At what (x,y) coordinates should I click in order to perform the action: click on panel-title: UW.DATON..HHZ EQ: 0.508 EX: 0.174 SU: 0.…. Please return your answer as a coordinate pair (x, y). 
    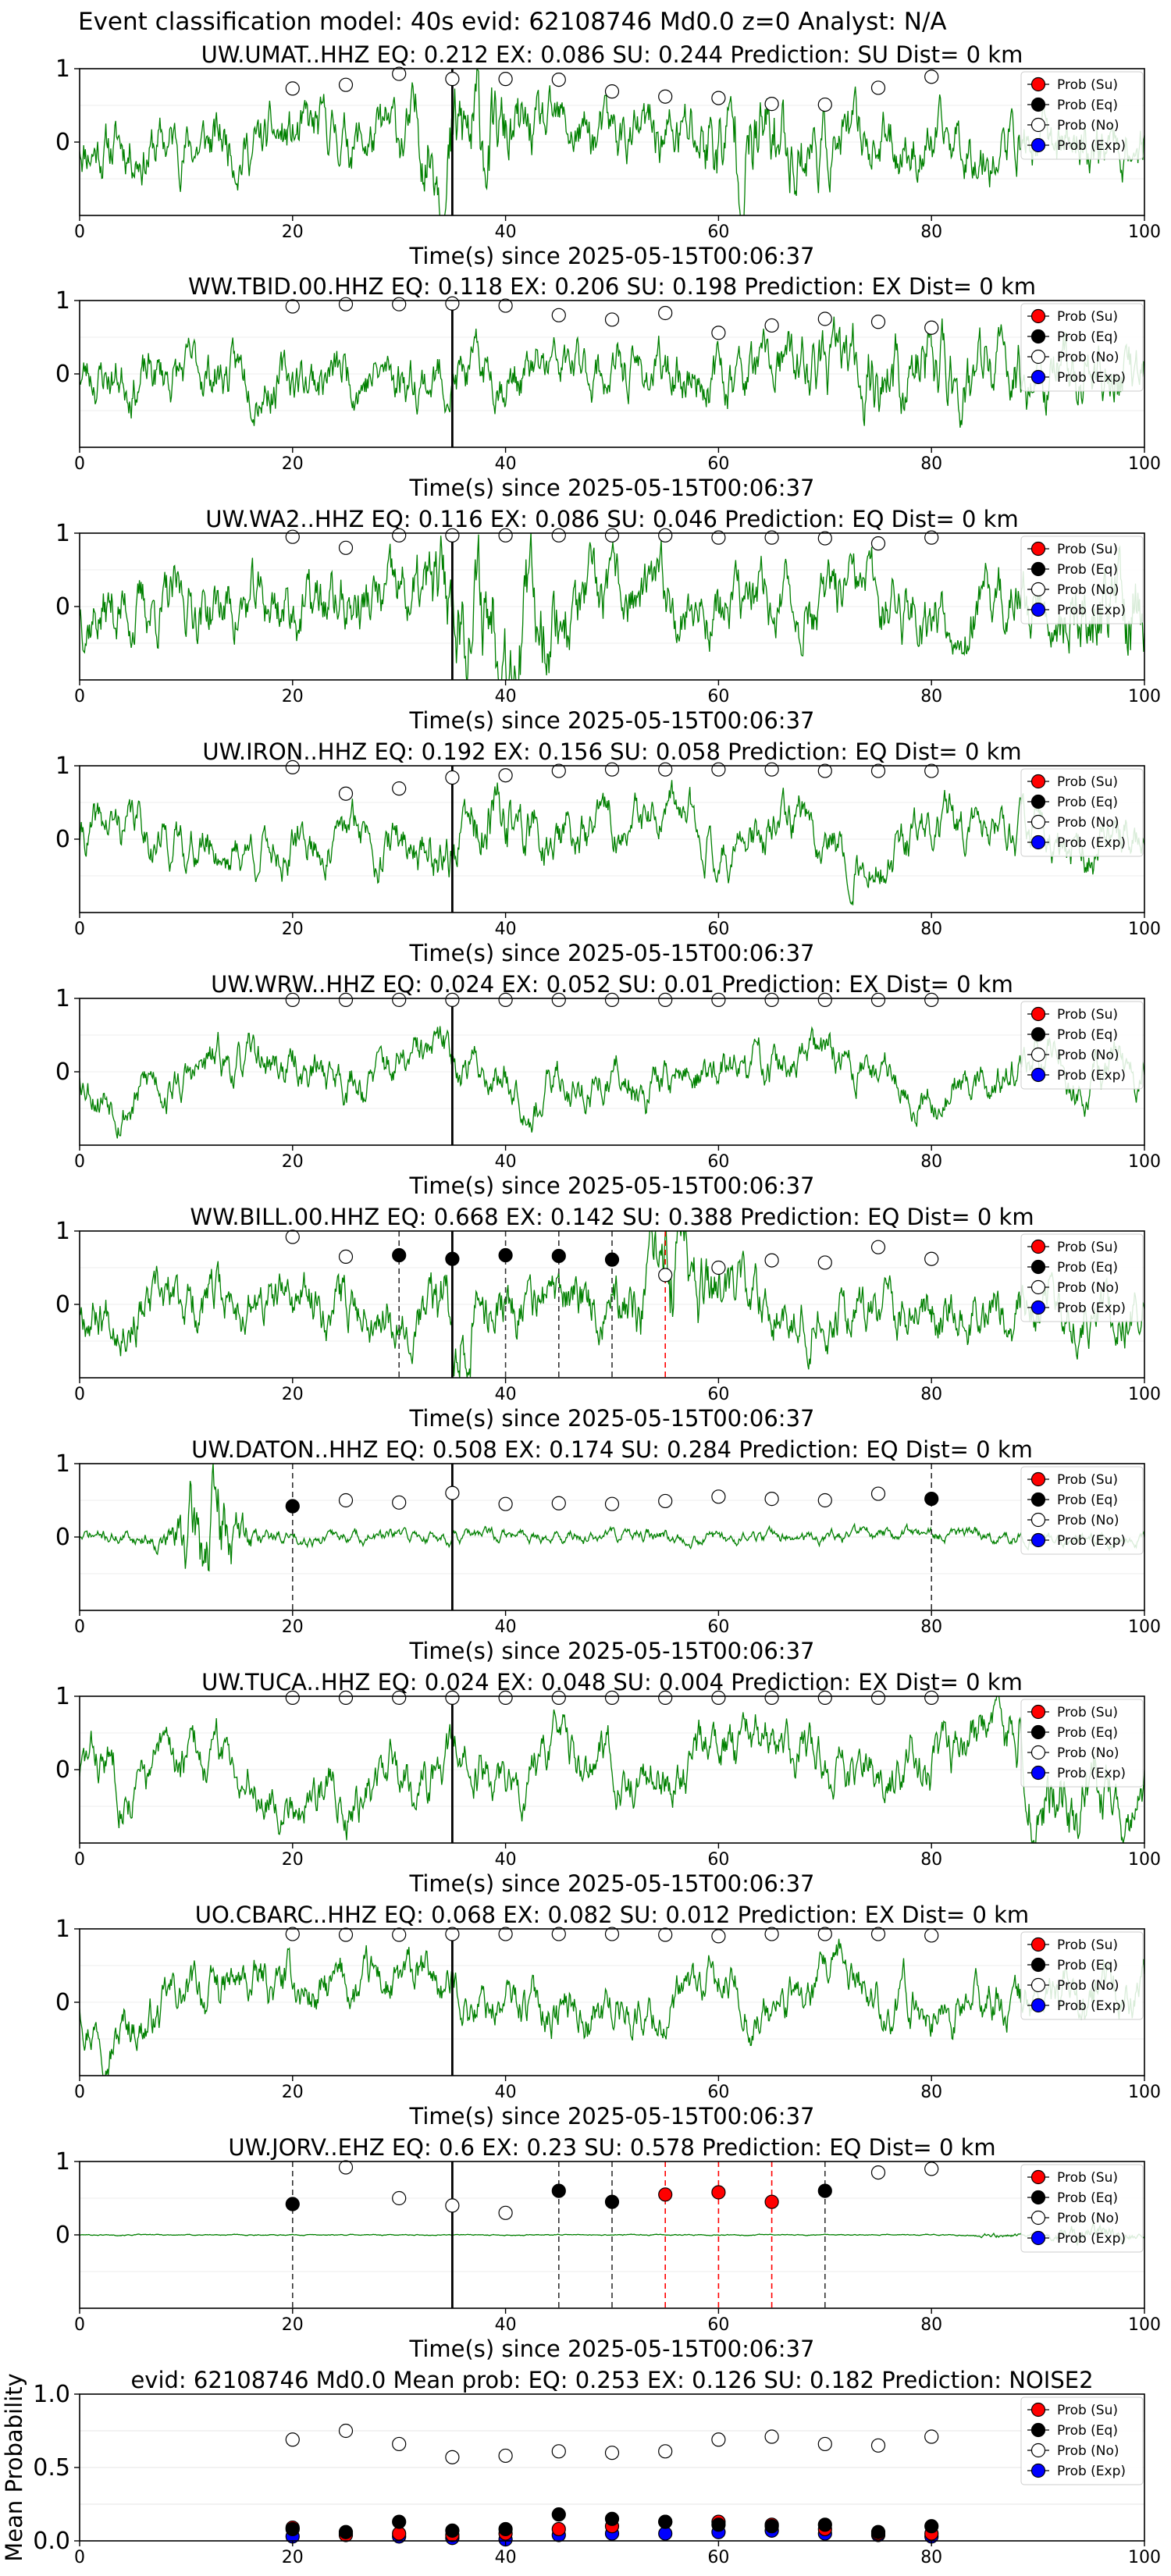
    Looking at the image, I should click on (612, 1449).